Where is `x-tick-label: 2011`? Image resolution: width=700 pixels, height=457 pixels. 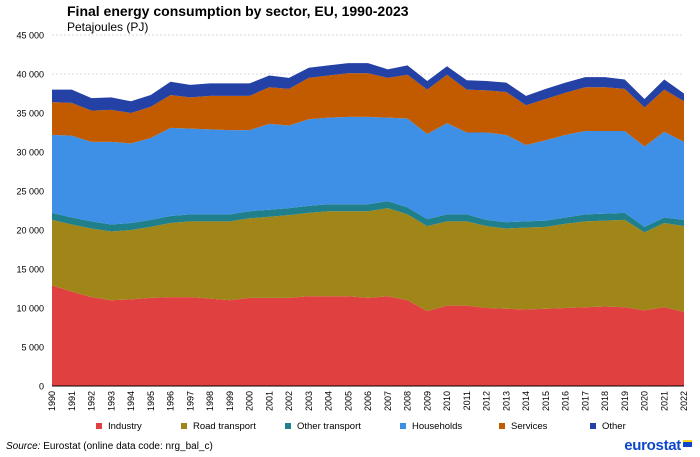 x-tick-label: 2011 is located at coordinates (467, 400).